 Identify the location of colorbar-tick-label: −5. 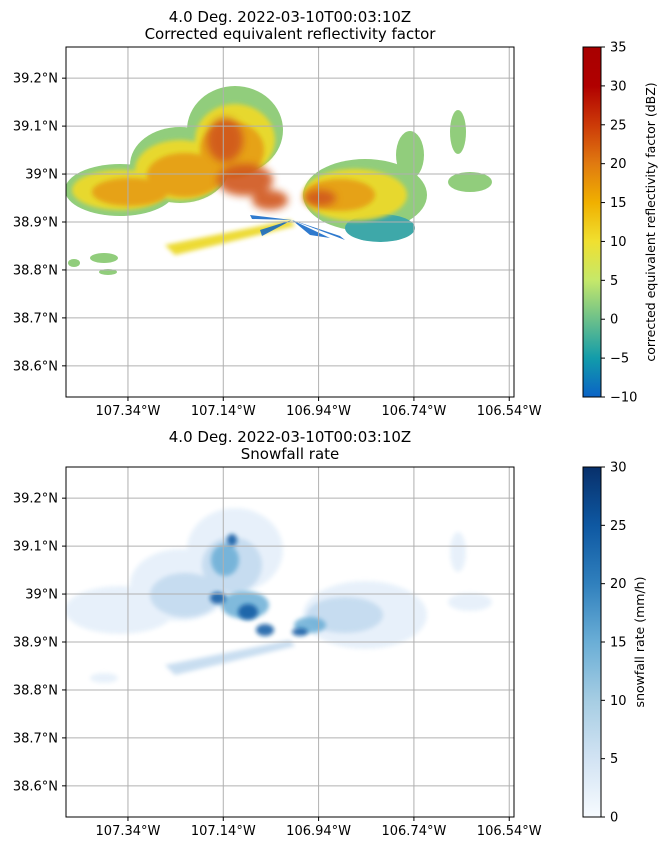
(619, 359).